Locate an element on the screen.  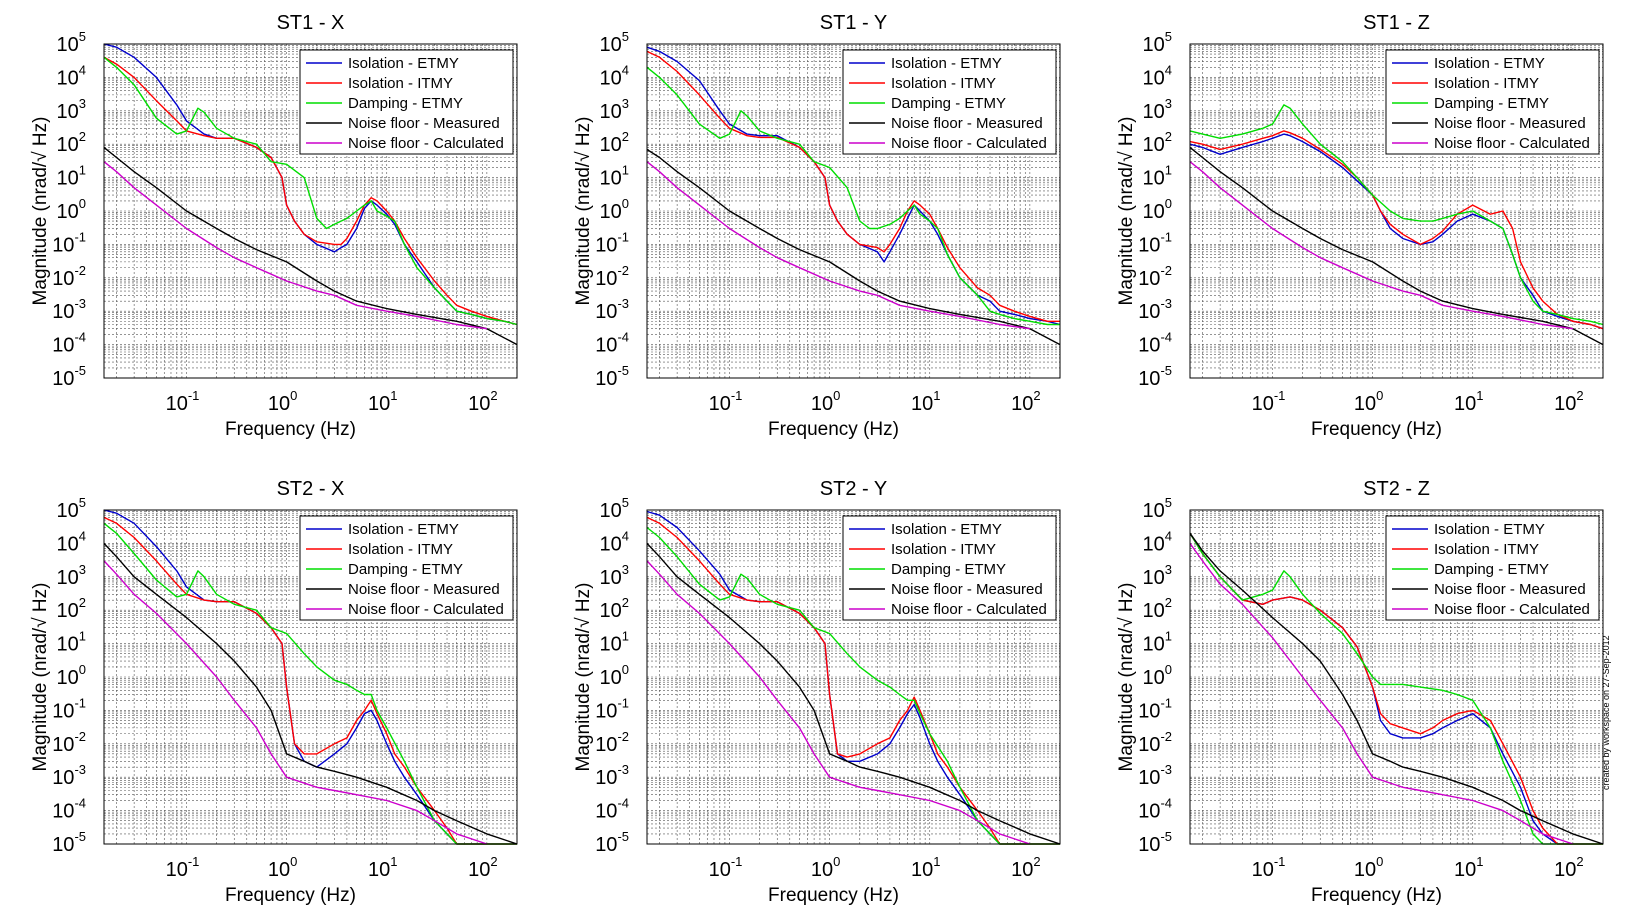
chart-title: ST2 - Z is located at coordinates (1396, 489).